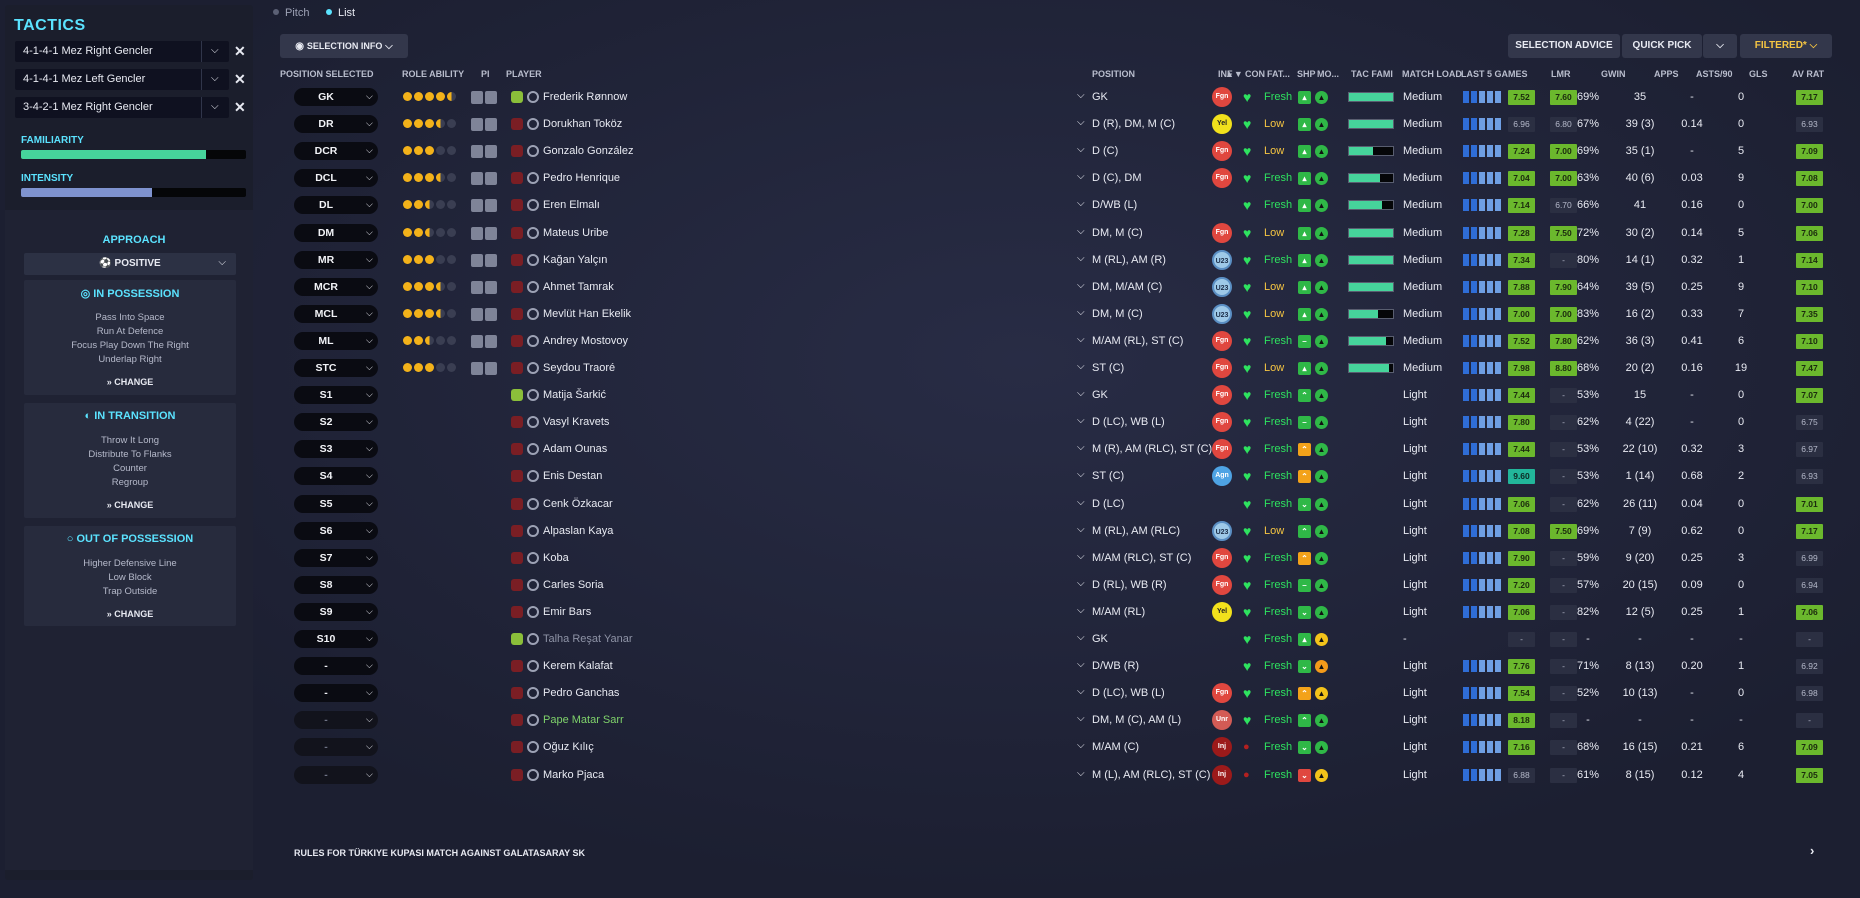 The image size is (1860, 898). I want to click on col-header-role-ability: ROLE ABILITY, so click(433, 74).